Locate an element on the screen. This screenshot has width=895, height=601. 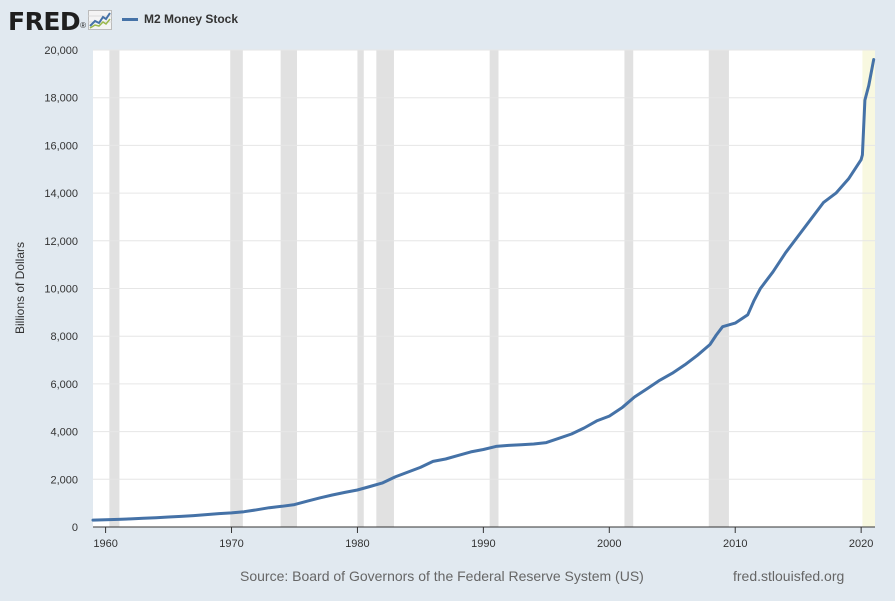
y-tick-label: 4,000 is located at coordinates (64, 433).